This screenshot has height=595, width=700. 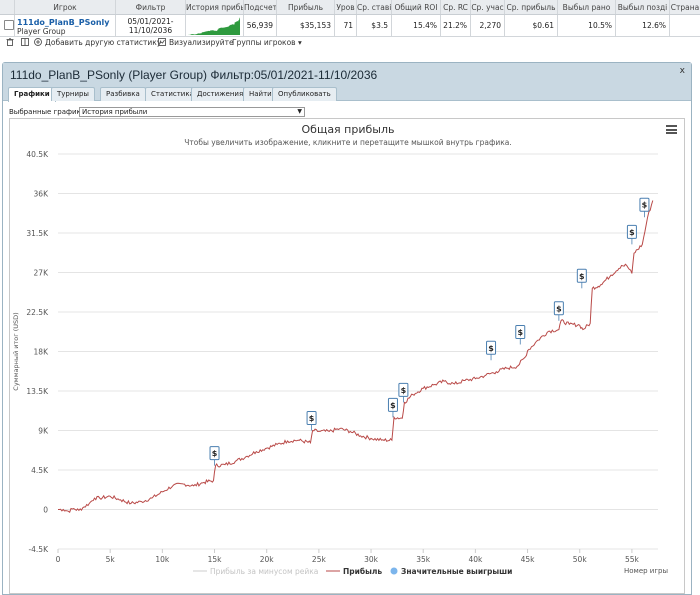 I want to click on x-tick-label: 15k, so click(x=215, y=559).